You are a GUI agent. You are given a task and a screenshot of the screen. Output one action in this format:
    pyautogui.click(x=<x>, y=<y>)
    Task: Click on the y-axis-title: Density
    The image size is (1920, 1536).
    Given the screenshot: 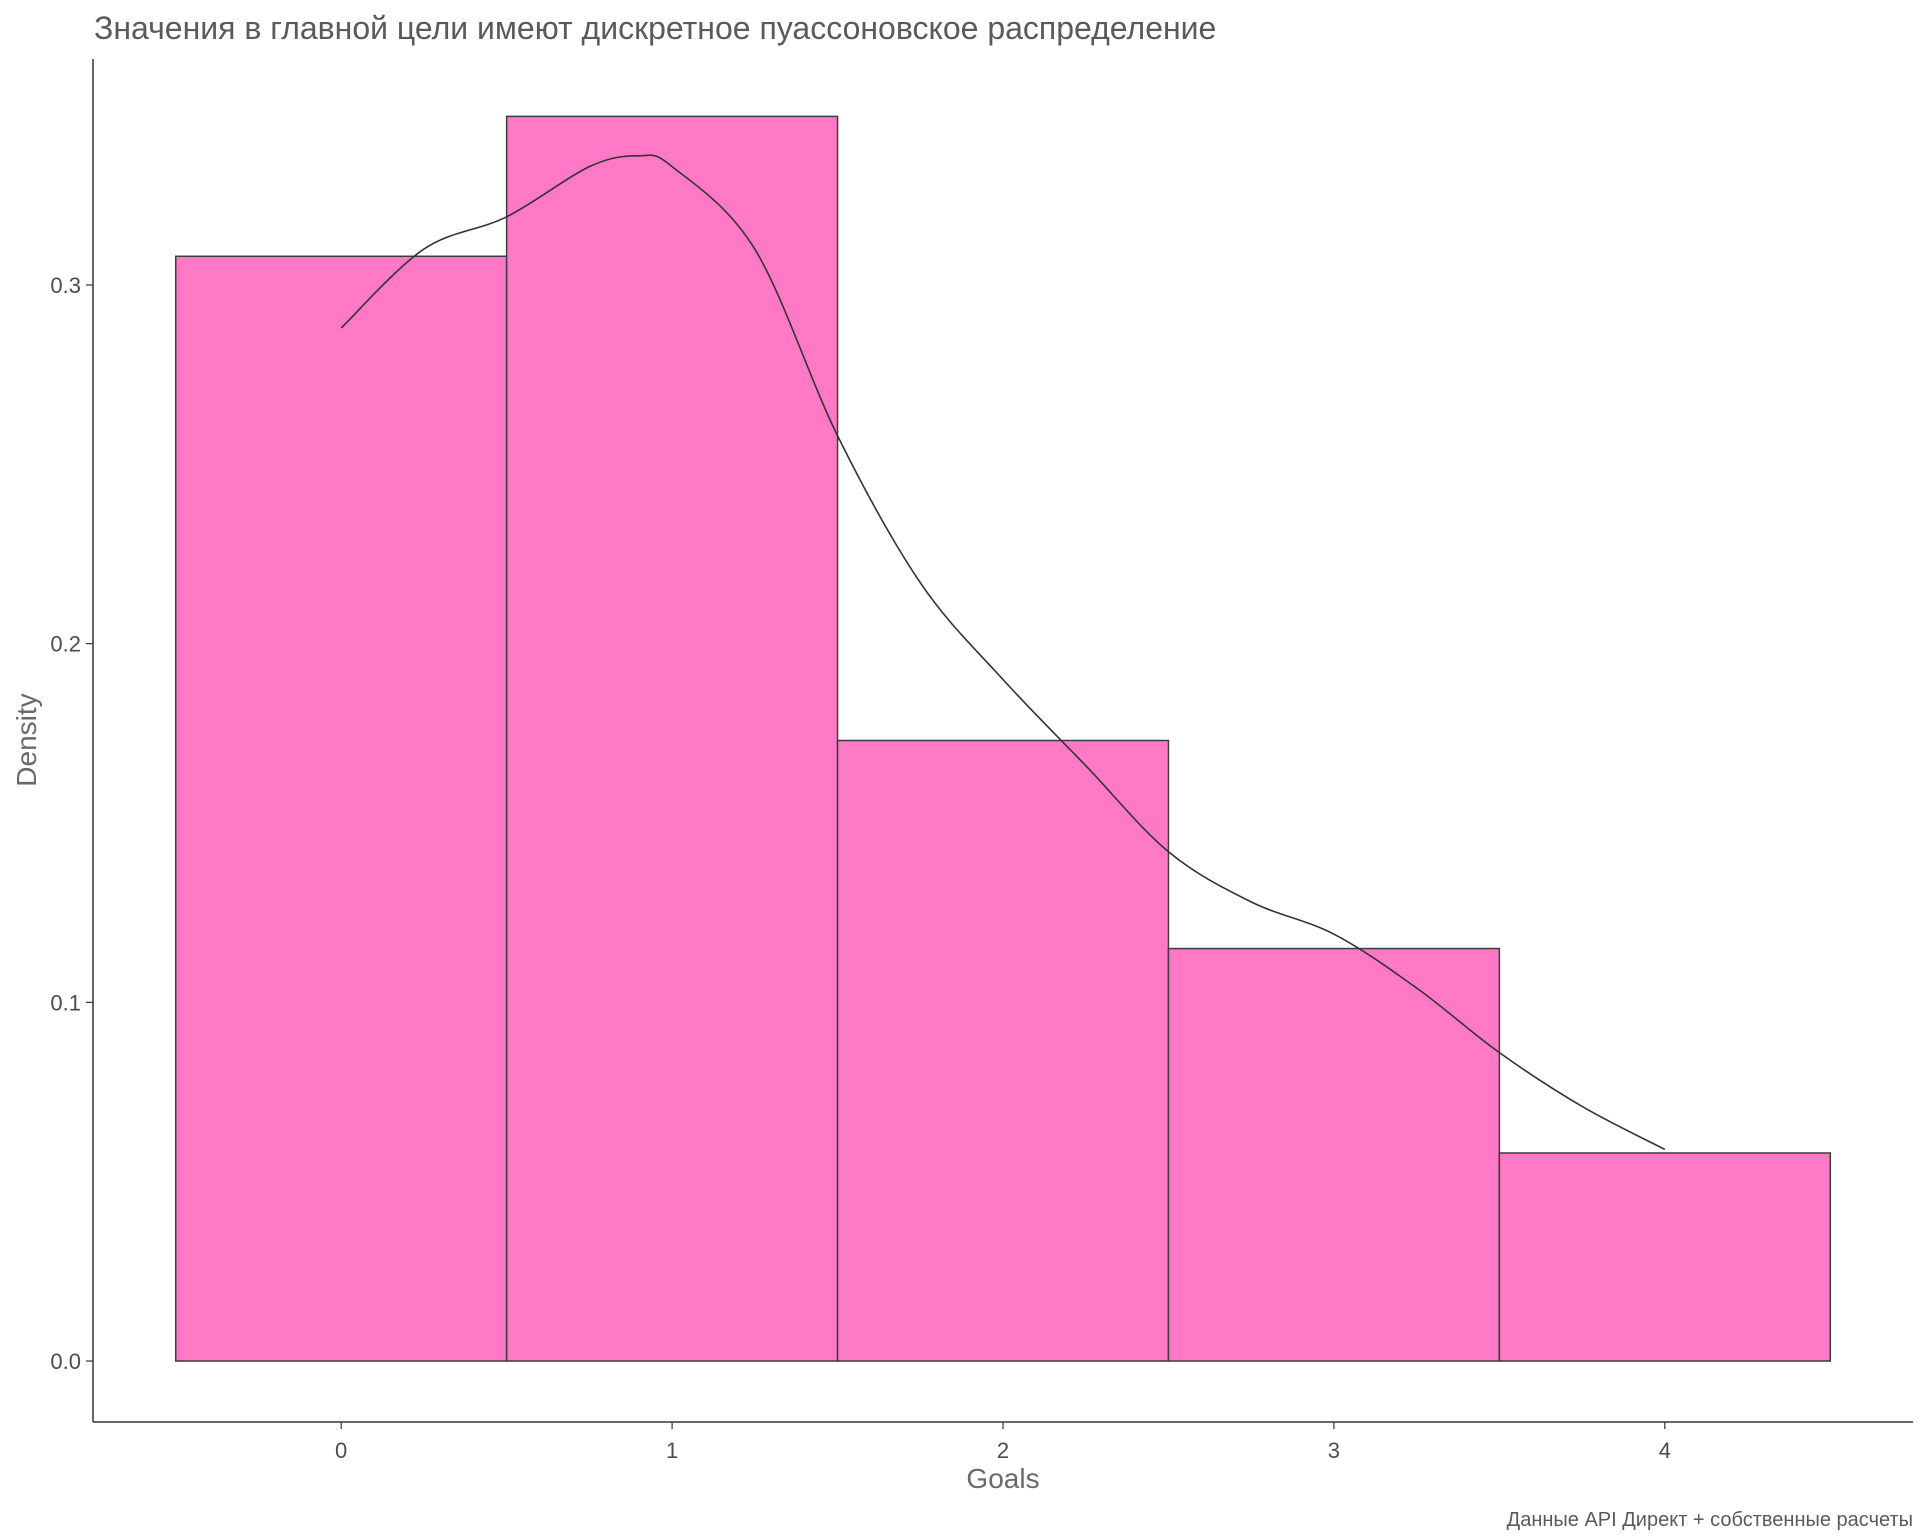 What is the action you would take?
    pyautogui.click(x=26, y=739)
    